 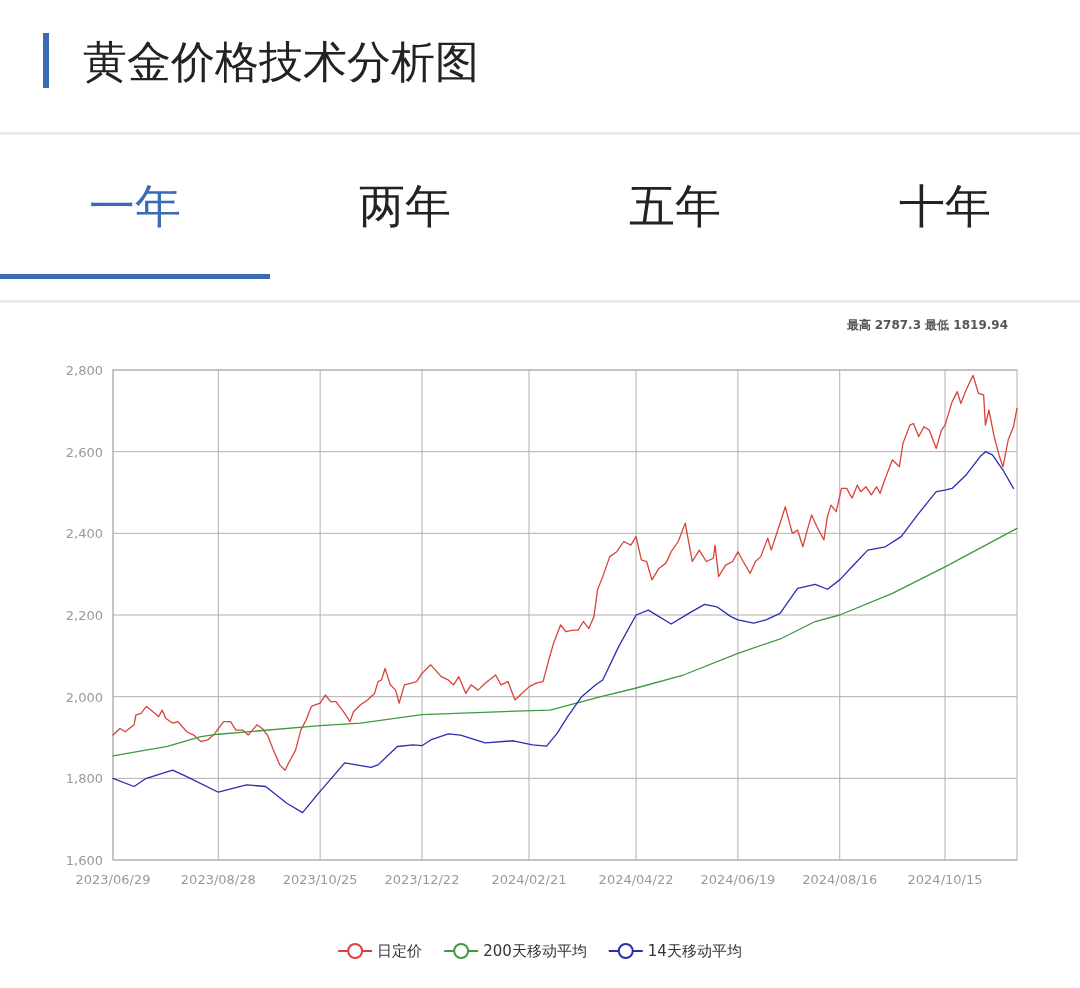 What do you see at coordinates (84, 860) in the screenshot?
I see `y-tick-label: 1,600` at bounding box center [84, 860].